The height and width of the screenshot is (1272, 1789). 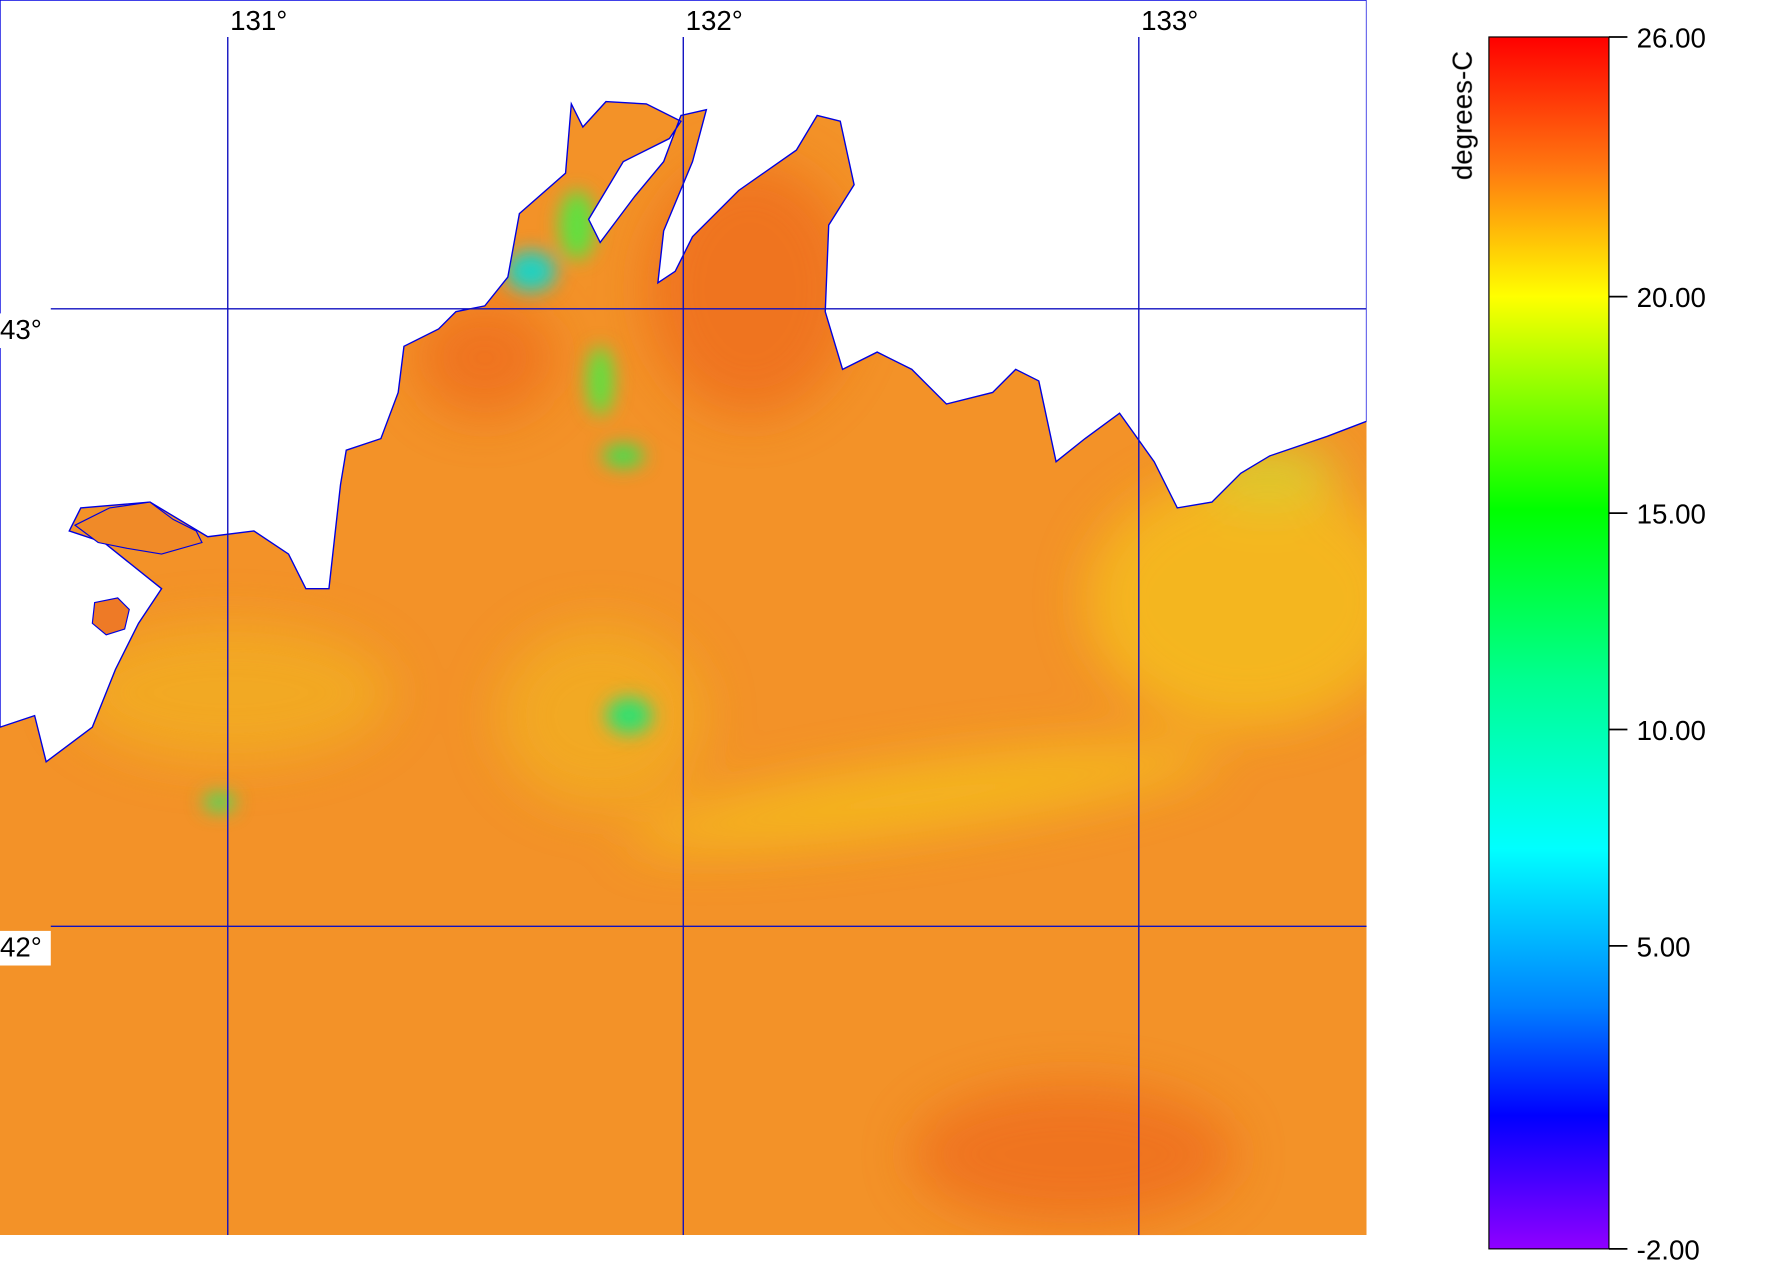 What do you see at coordinates (1462, 115) in the screenshot?
I see `colorbar-label: degrees-C` at bounding box center [1462, 115].